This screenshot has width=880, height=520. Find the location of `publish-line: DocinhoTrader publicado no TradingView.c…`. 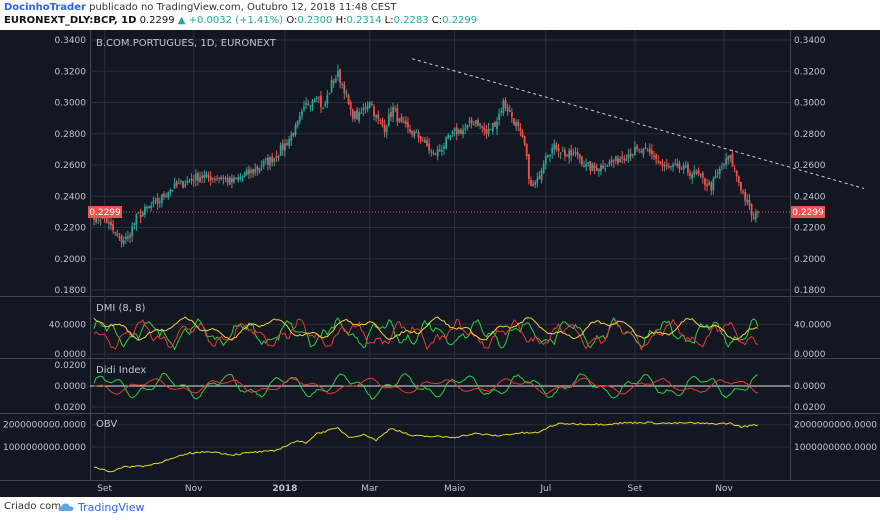

publish-line: DocinhoTrader publicado no TradingView.c… is located at coordinates (200, 7).